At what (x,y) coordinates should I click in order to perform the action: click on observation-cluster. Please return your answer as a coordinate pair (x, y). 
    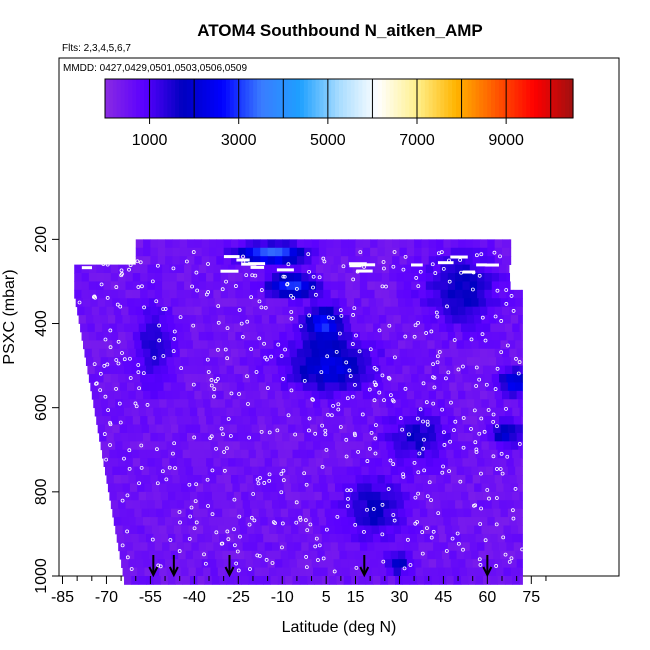
    Looking at the image, I should click on (364, 271).